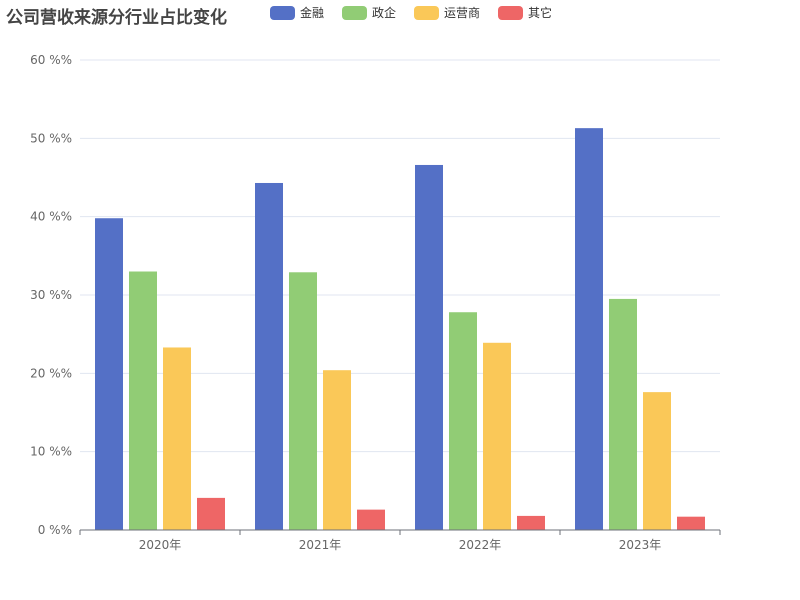 This screenshot has height=600, width=800. What do you see at coordinates (55, 530) in the screenshot?
I see `y-tick-label: 0 %%` at bounding box center [55, 530].